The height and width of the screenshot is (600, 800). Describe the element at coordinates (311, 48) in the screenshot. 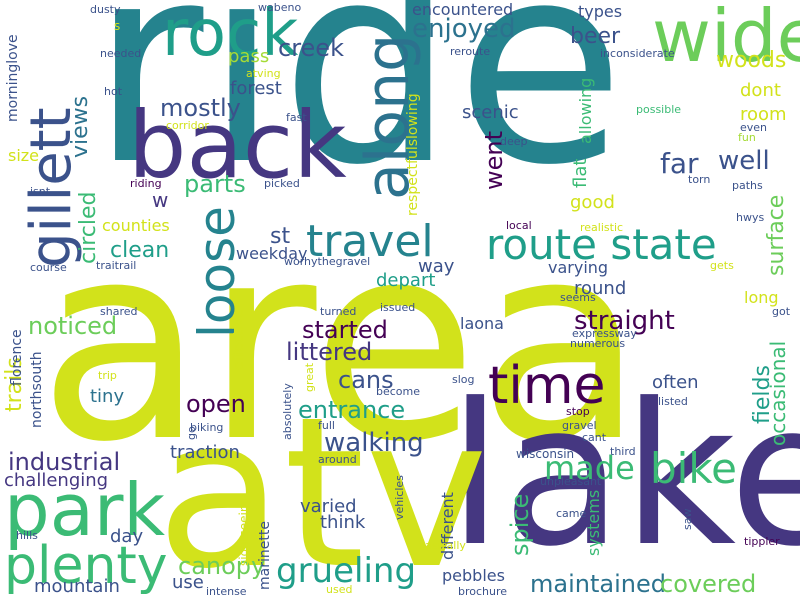

I see `word-creek: creek` at that location.